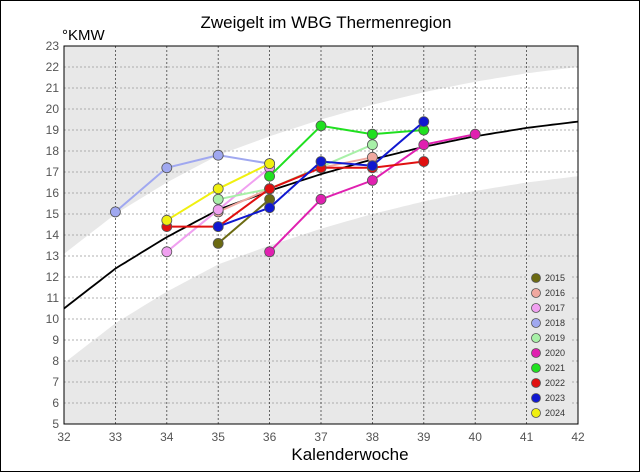 This screenshot has width=640, height=472. I want to click on y-tick-label: 5, so click(55, 424).